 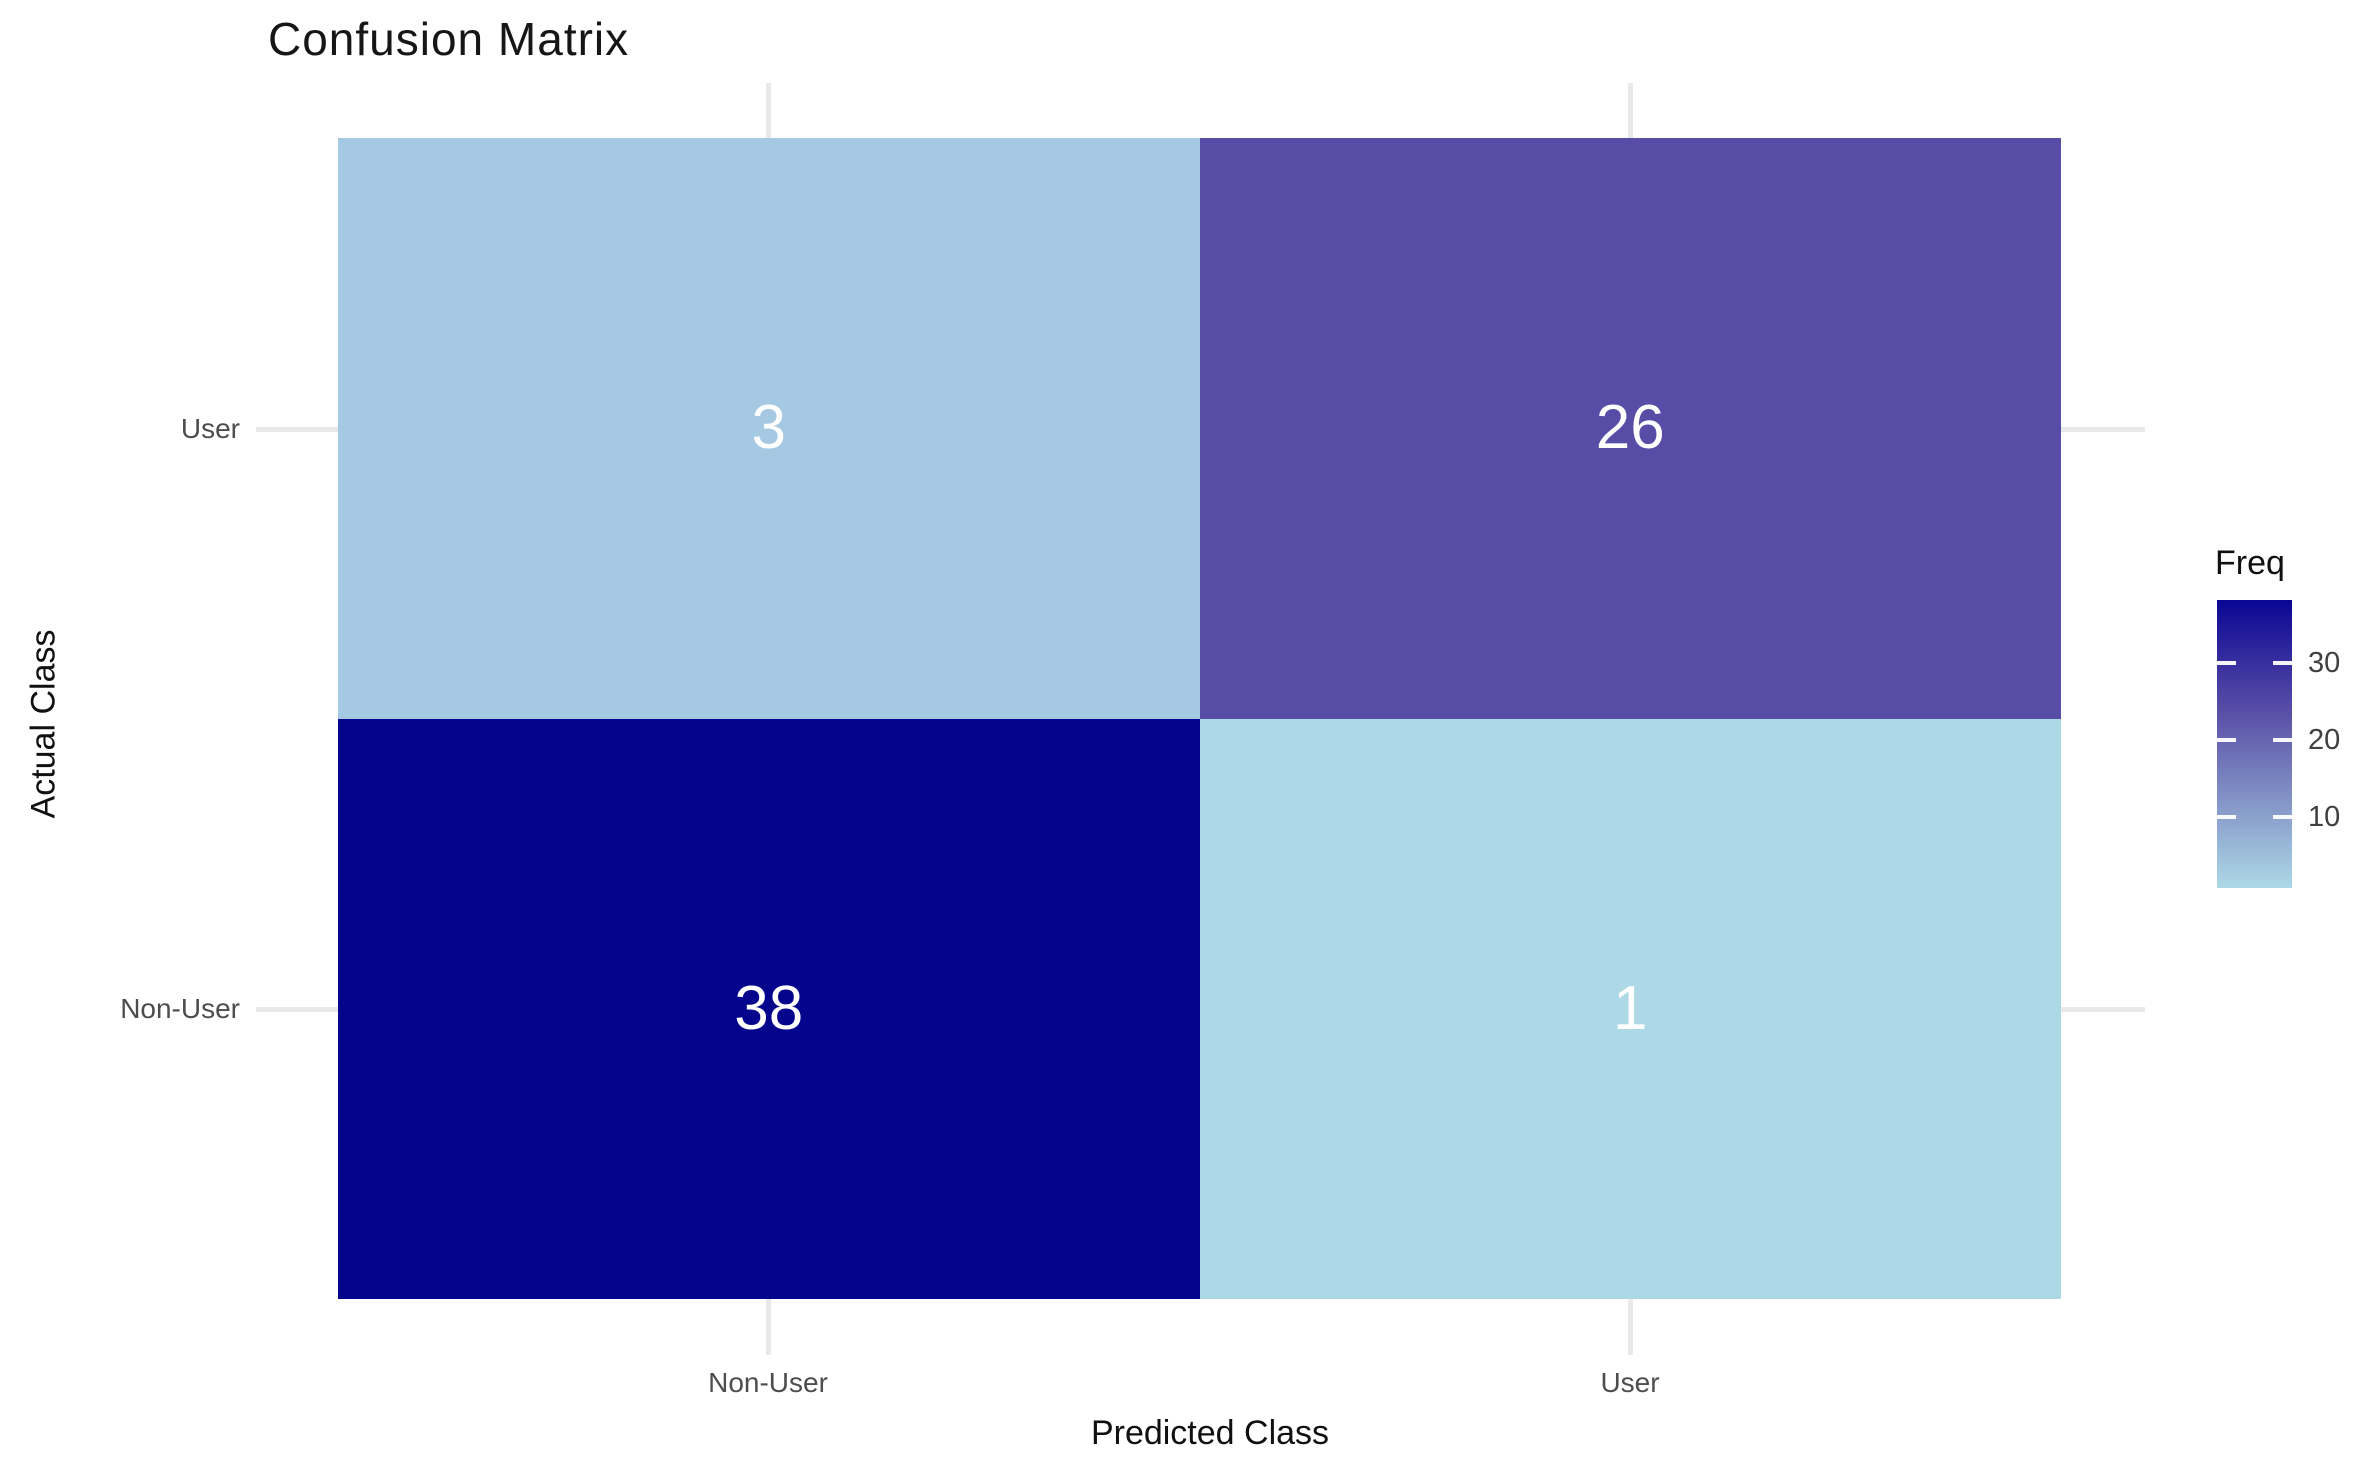 I want to click on cell-actual-user-pred-user: 26, so click(x=1630, y=428).